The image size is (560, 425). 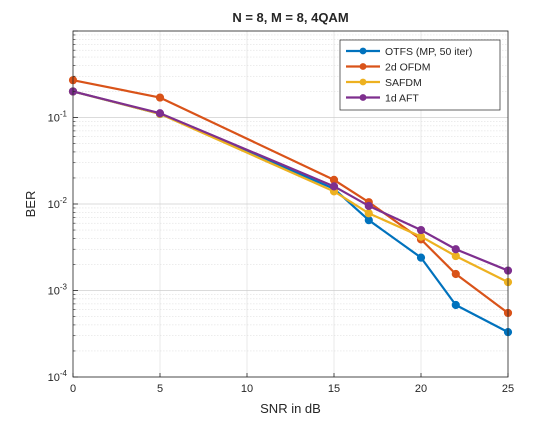 I want to click on legend-label: SAFDM, so click(x=403, y=83).